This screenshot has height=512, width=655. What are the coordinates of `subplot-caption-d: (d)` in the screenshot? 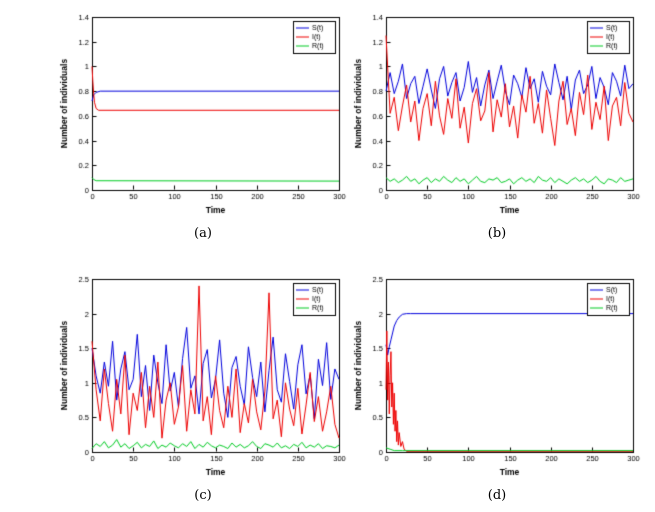 It's located at (497, 495).